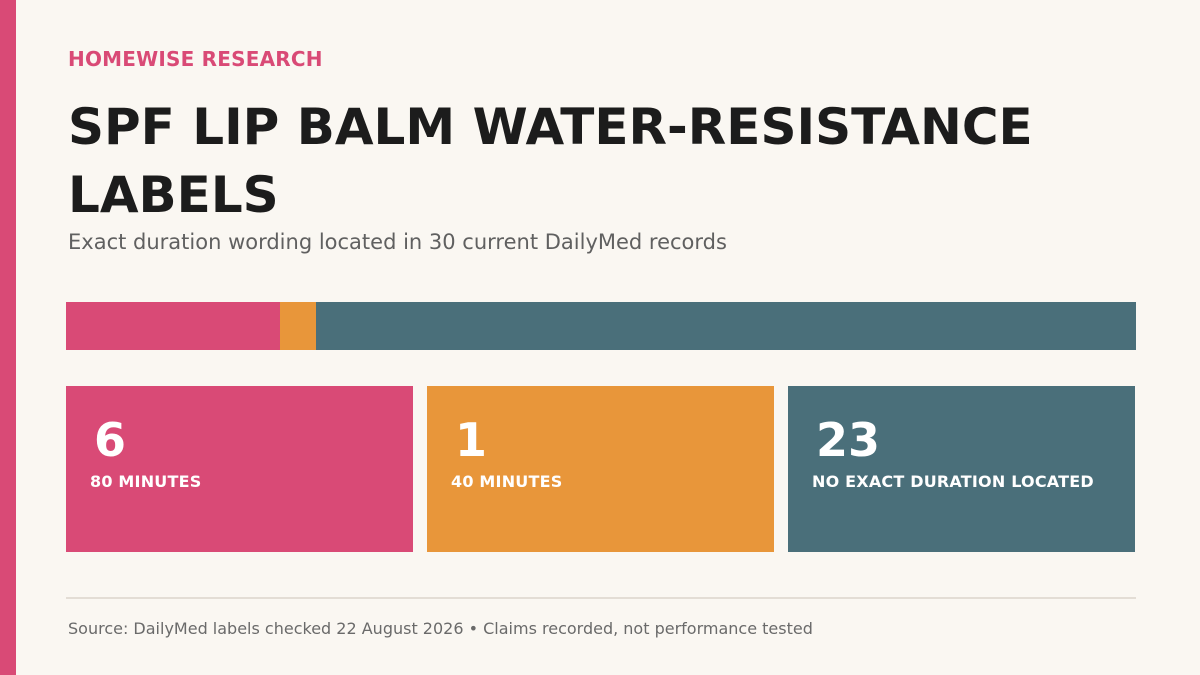  What do you see at coordinates (953, 481) in the screenshot?
I see `card-label: NO EXACT DURATION LOCATED` at bounding box center [953, 481].